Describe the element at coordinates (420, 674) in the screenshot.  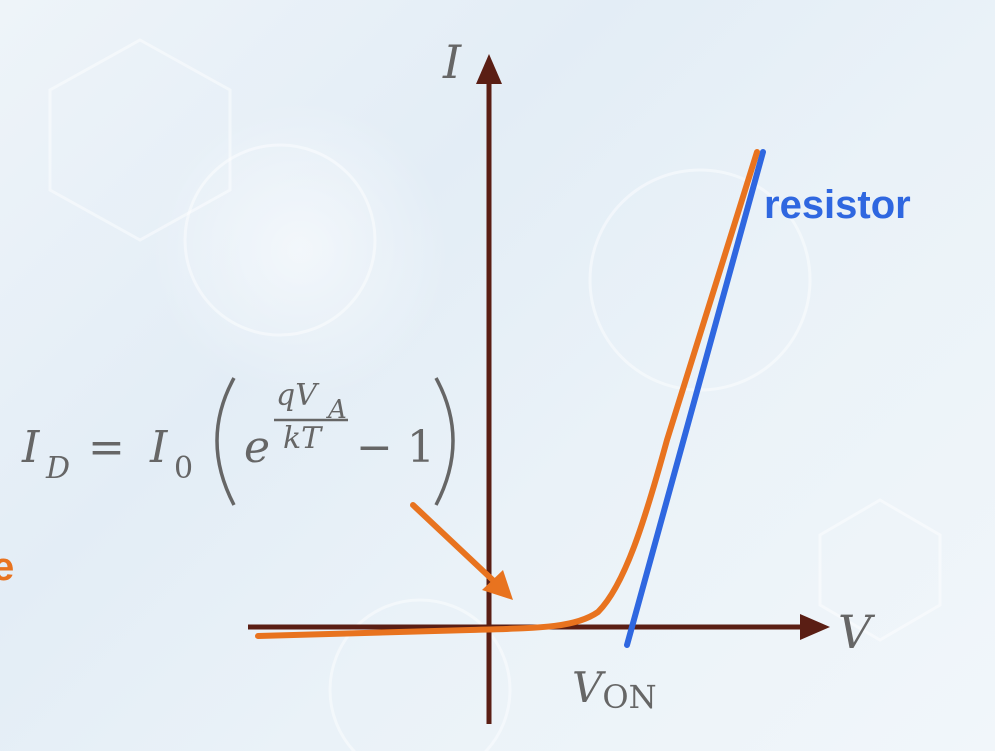
I see `background-circle` at that location.